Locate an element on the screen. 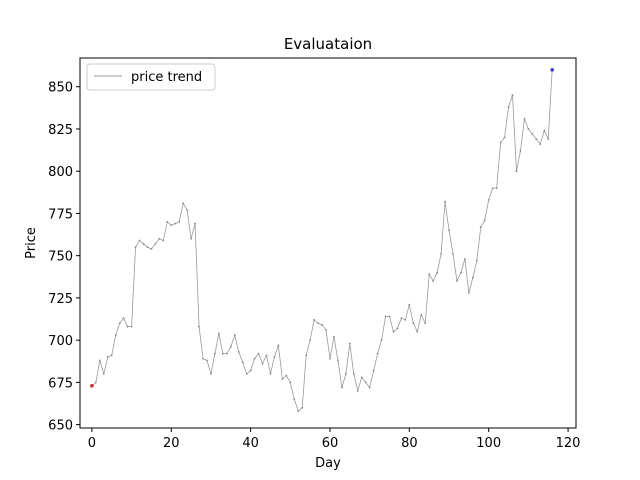  y-tick-label: 700 is located at coordinates (60, 341).